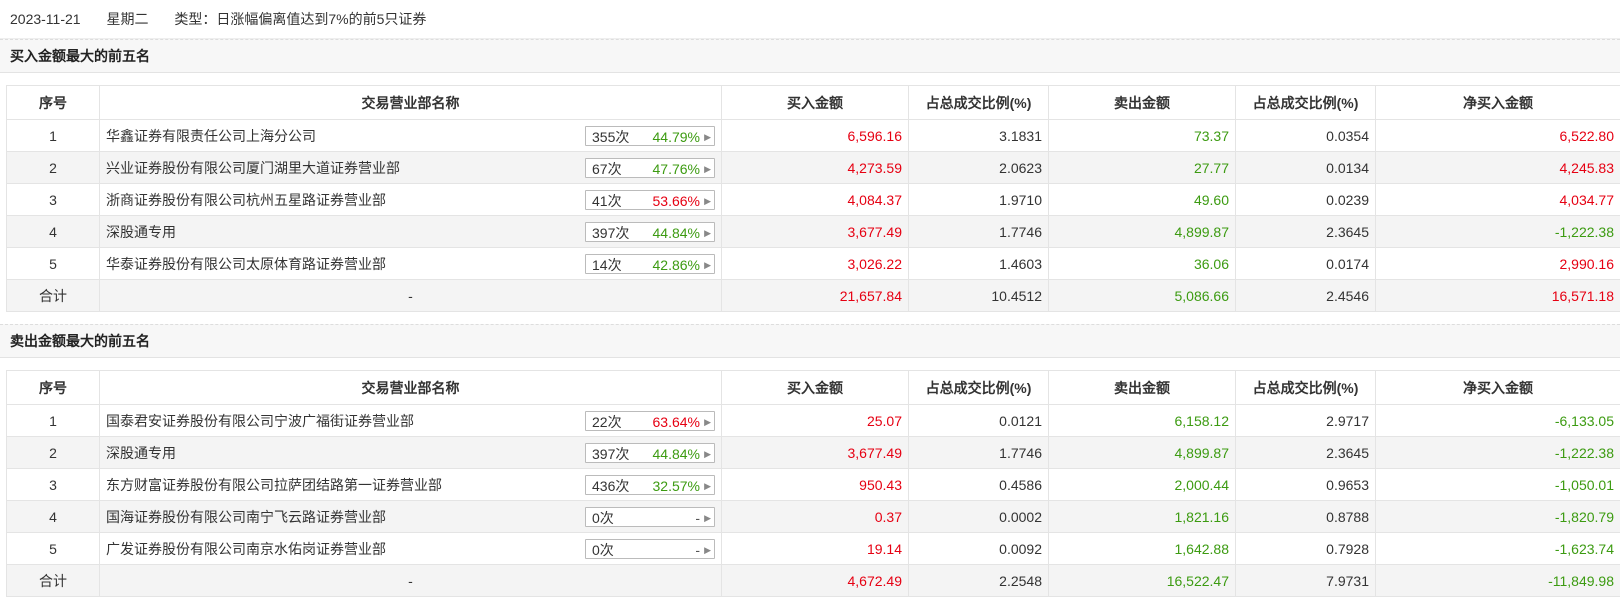 This screenshot has height=614, width=1620. Describe the element at coordinates (1305, 295) in the screenshot. I see `total-sell-ratio: 2.4546` at that location.